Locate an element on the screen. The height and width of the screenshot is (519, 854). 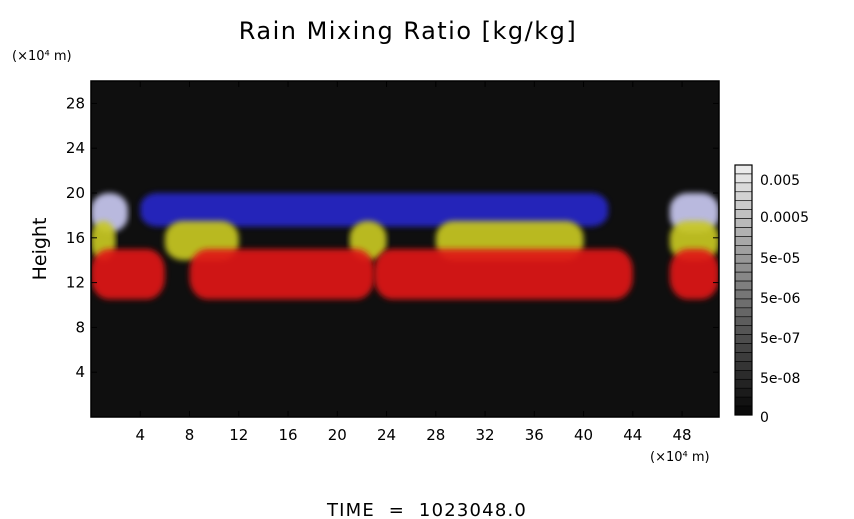
colorbar-label: 0 is located at coordinates (764, 418).